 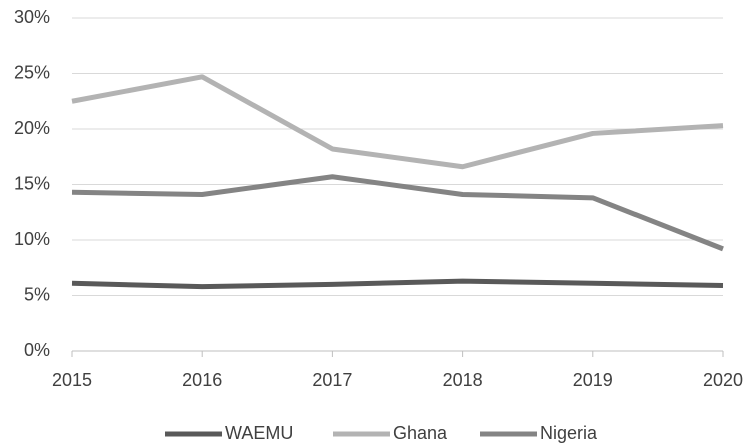 I want to click on legend-label: WAEMU, so click(x=259, y=433).